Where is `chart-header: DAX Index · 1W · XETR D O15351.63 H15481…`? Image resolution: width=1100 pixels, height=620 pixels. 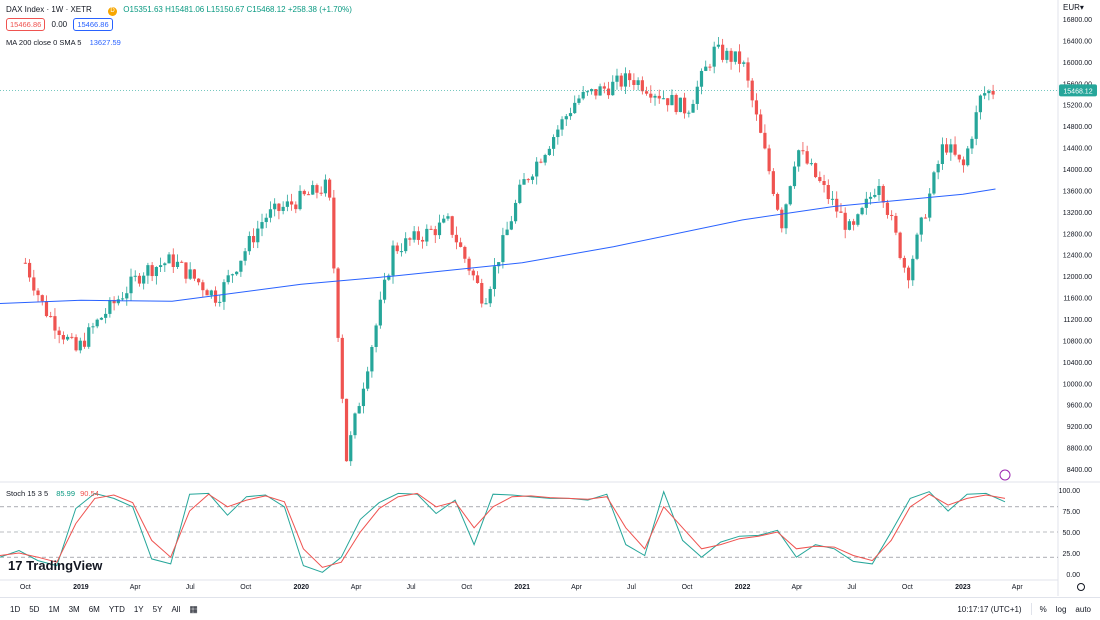 chart-header: DAX Index · 1W · XETR D O15351.63 H15481… is located at coordinates (179, 10).